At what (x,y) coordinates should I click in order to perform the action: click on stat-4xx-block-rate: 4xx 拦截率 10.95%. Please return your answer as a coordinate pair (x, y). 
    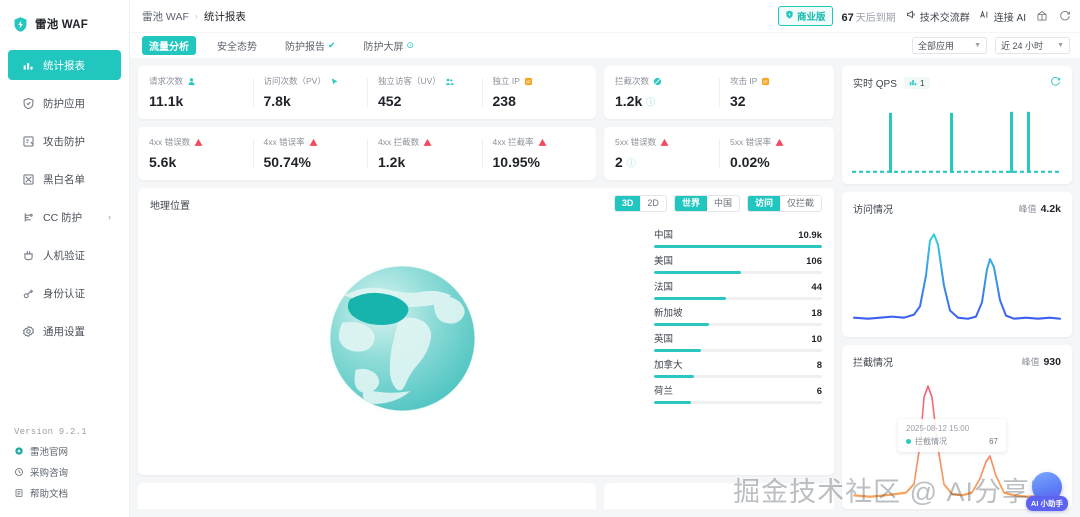
    Looking at the image, I should click on (539, 153).